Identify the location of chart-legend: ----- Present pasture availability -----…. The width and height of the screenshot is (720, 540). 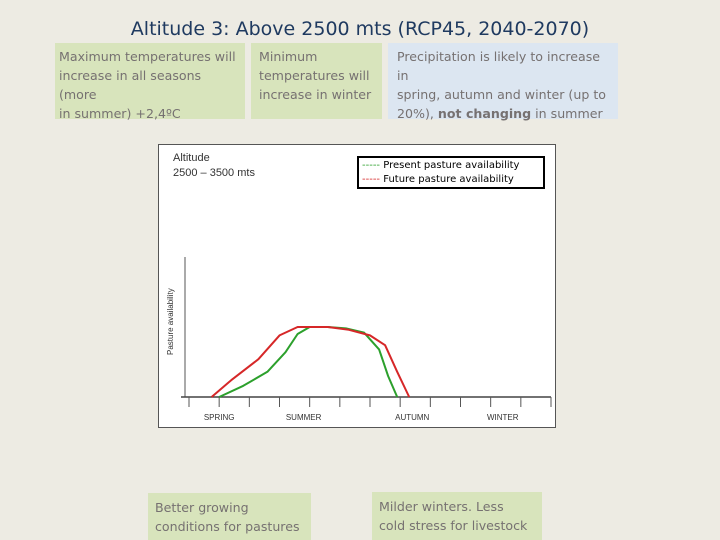
(451, 172).